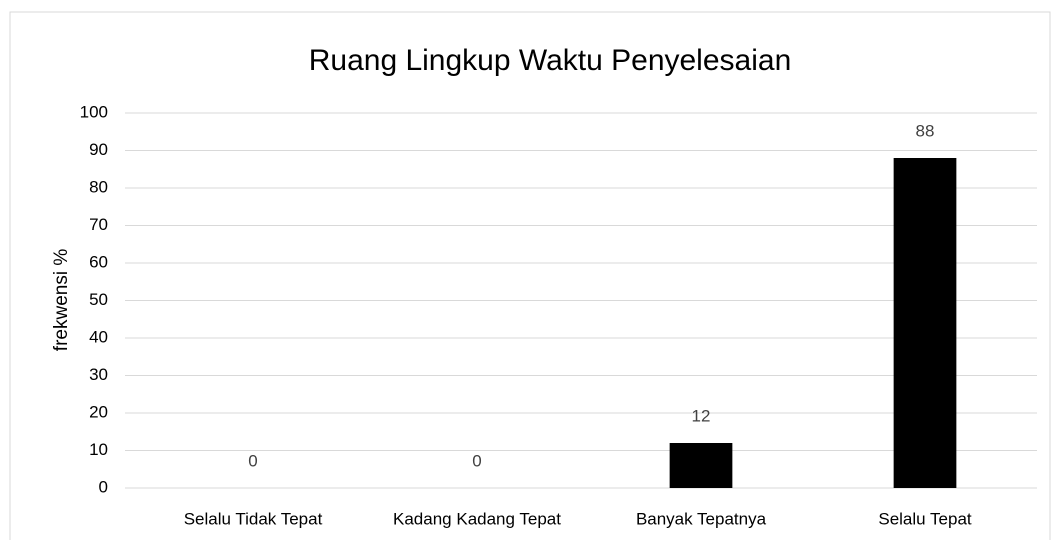 The width and height of the screenshot is (1053, 540). What do you see at coordinates (98, 299) in the screenshot?
I see `y-tick-label: 50` at bounding box center [98, 299].